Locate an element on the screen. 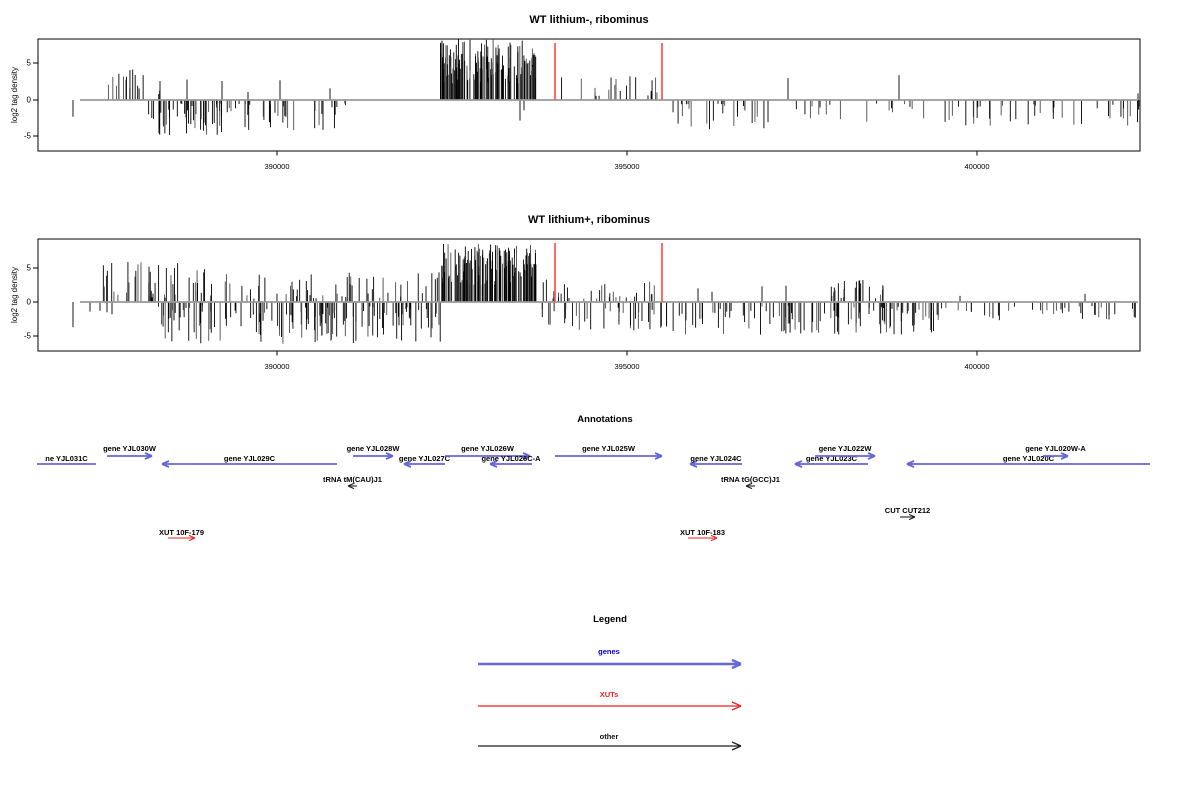  annotation-label: tRNA tG(GCC)J1 is located at coordinates (750, 479).